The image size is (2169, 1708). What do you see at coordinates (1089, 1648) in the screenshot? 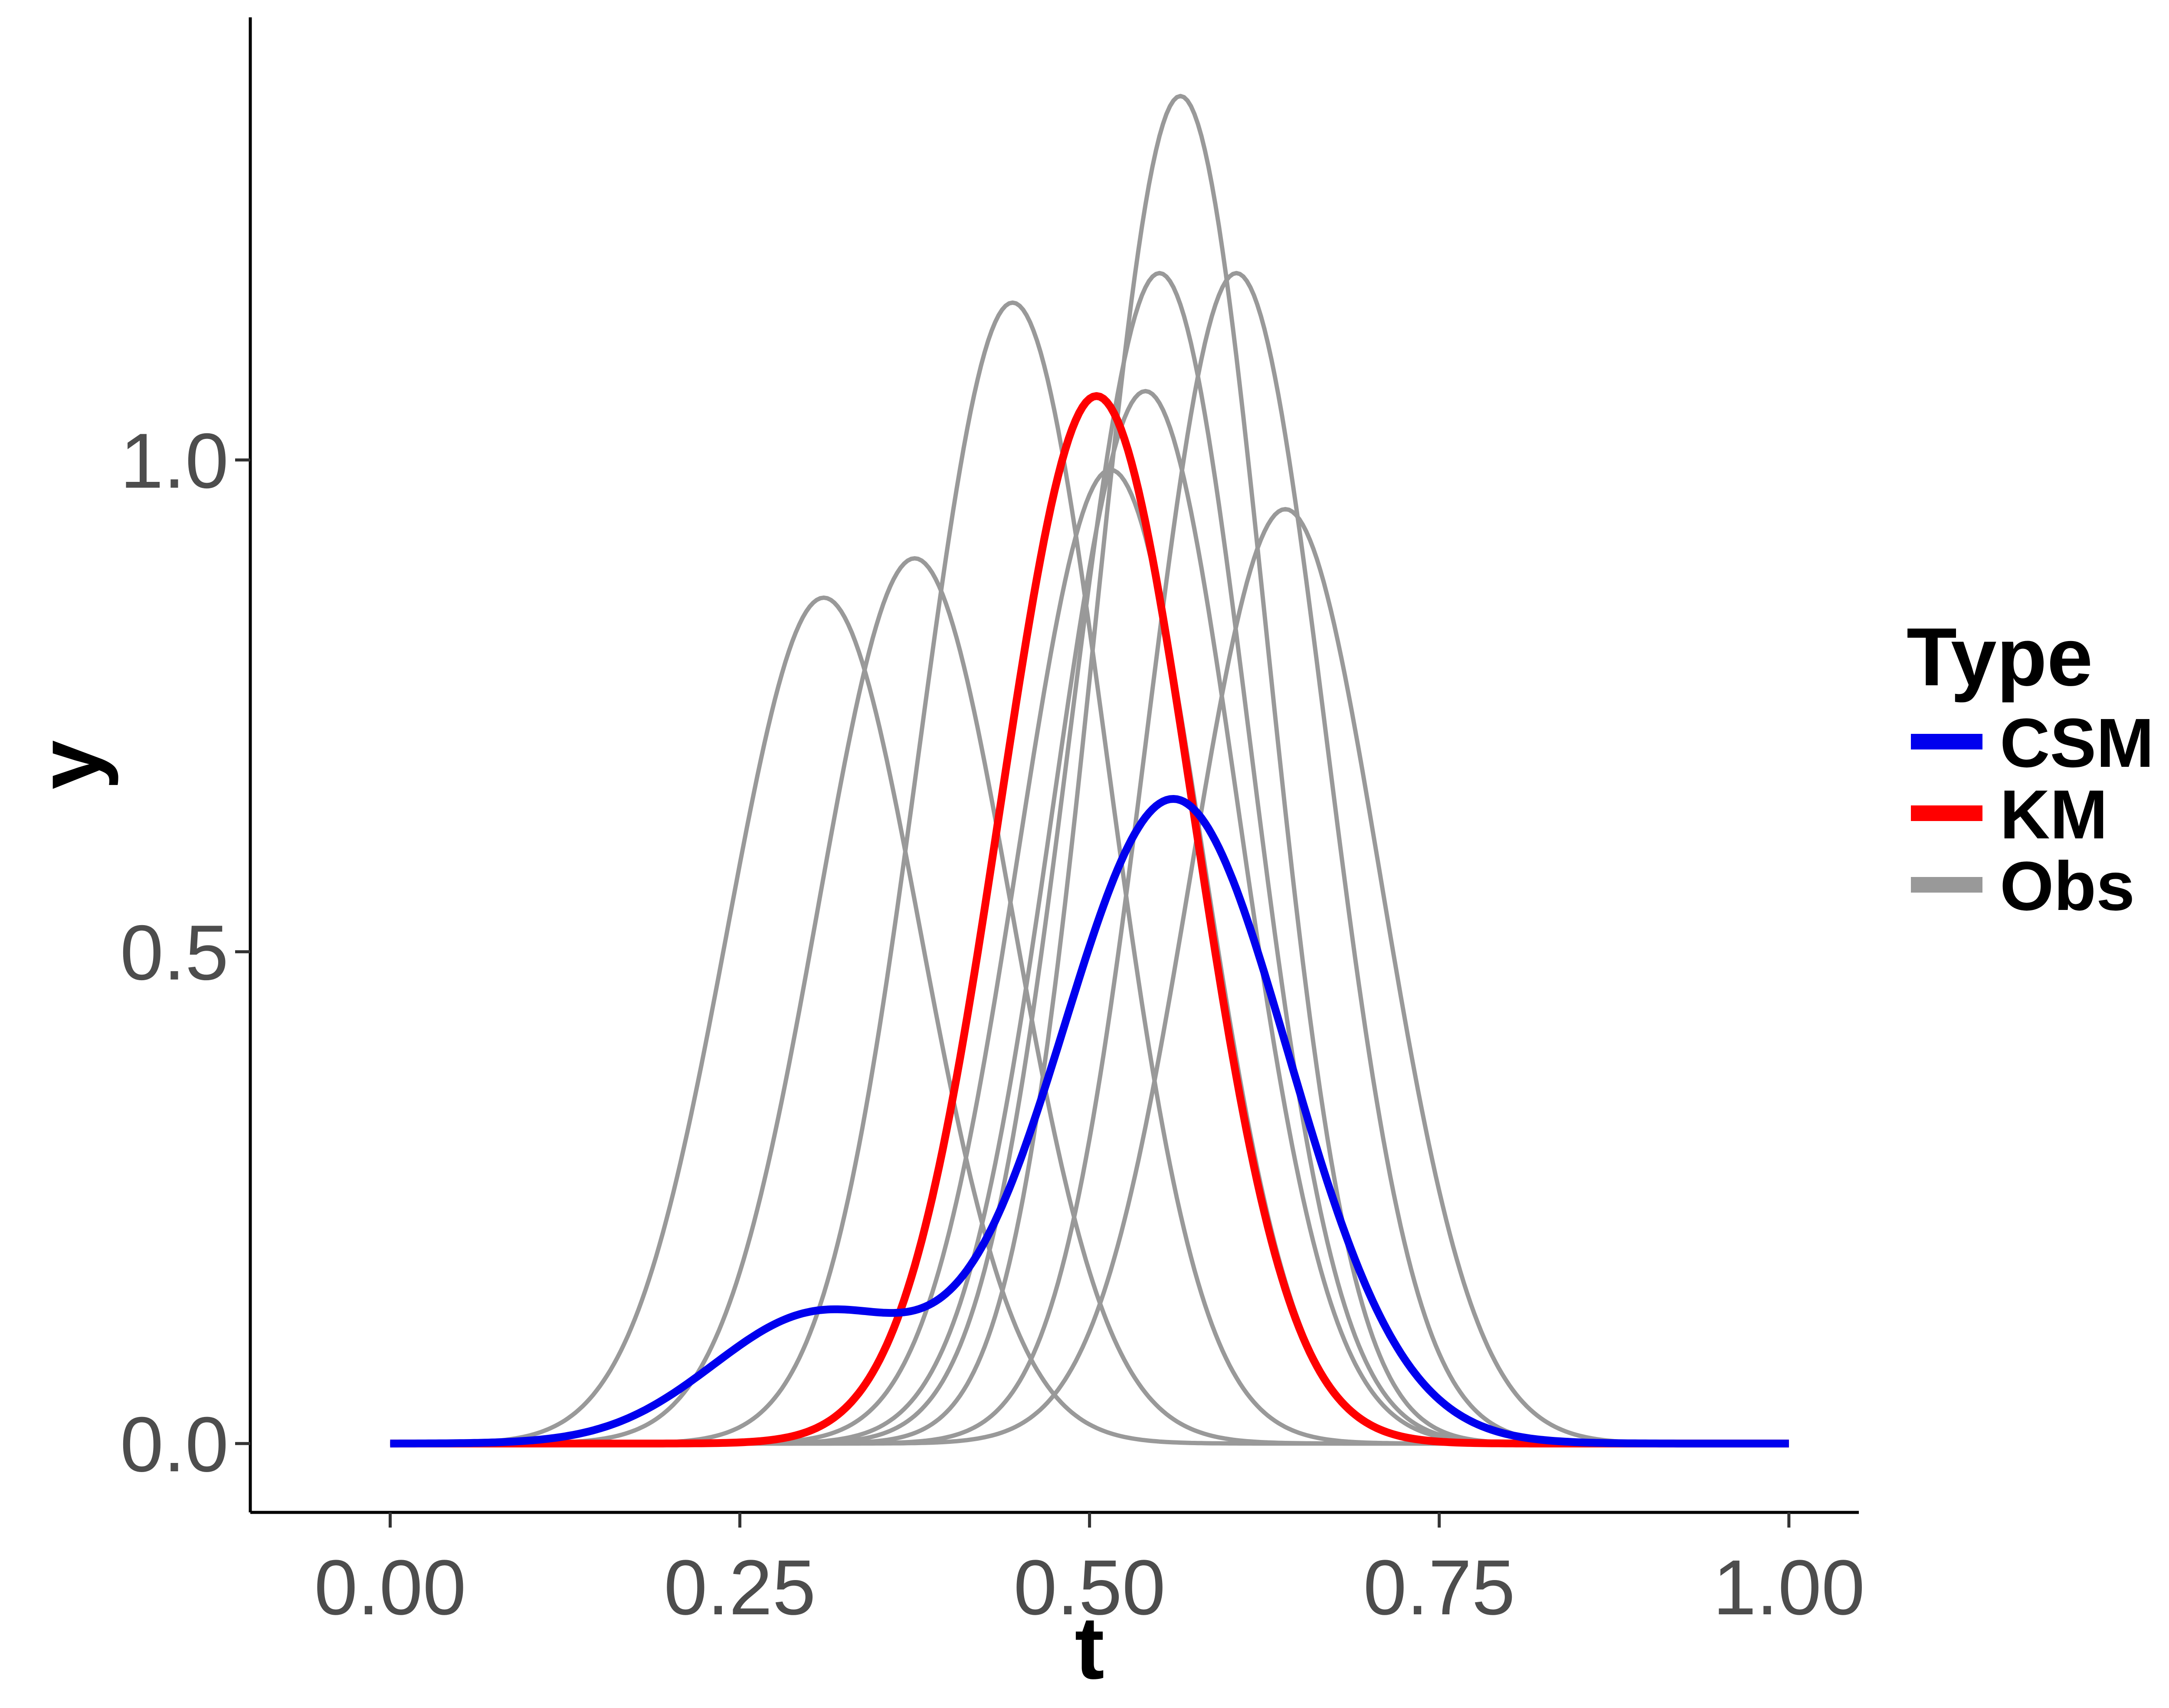
I see `x-axis-title: t` at bounding box center [1089, 1648].